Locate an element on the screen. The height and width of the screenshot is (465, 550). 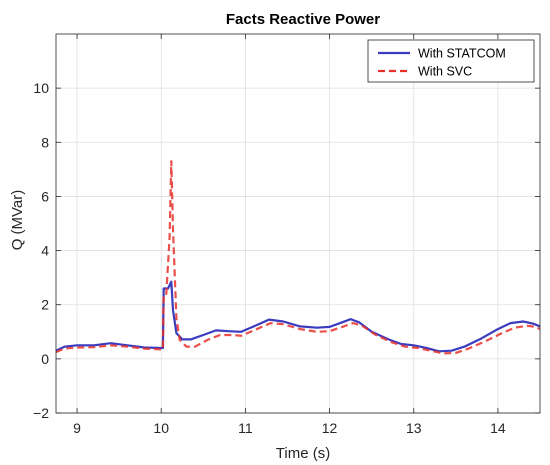
legend-box is located at coordinates (451, 61).